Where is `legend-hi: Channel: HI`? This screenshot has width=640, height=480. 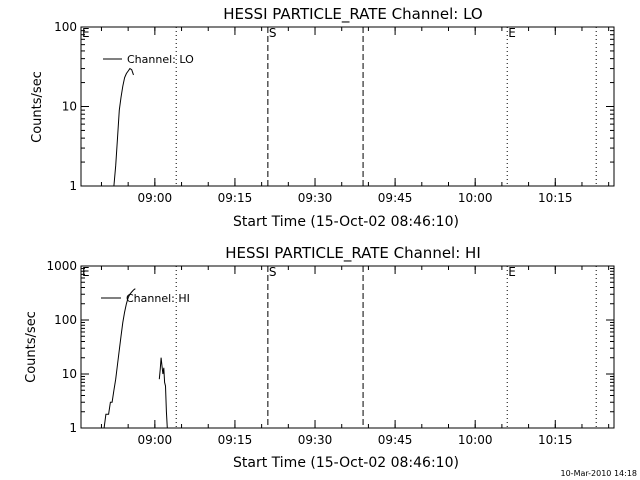 legend-hi: Channel: HI is located at coordinates (145, 298).